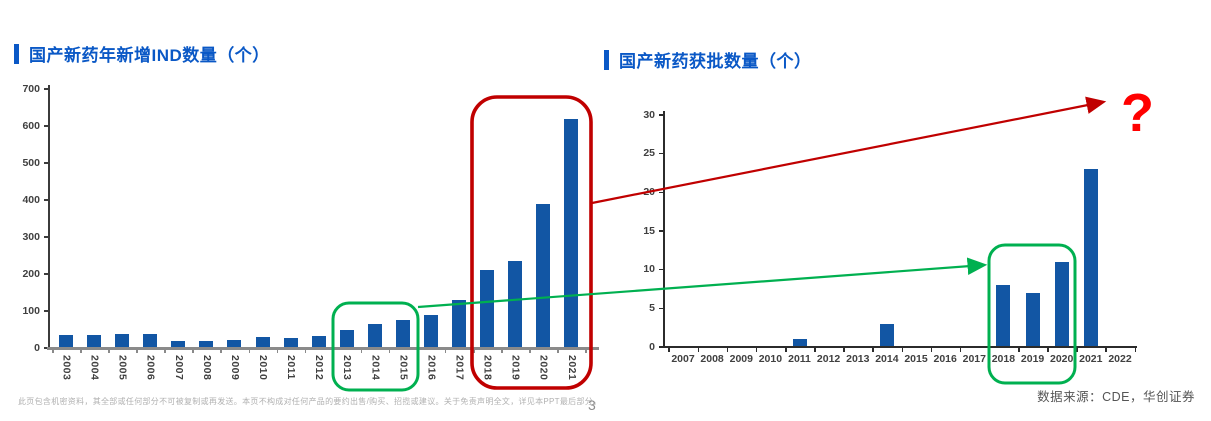  What do you see at coordinates (543, 368) in the screenshot?
I see `chart0-x-label-2020: 2020` at bounding box center [543, 368].